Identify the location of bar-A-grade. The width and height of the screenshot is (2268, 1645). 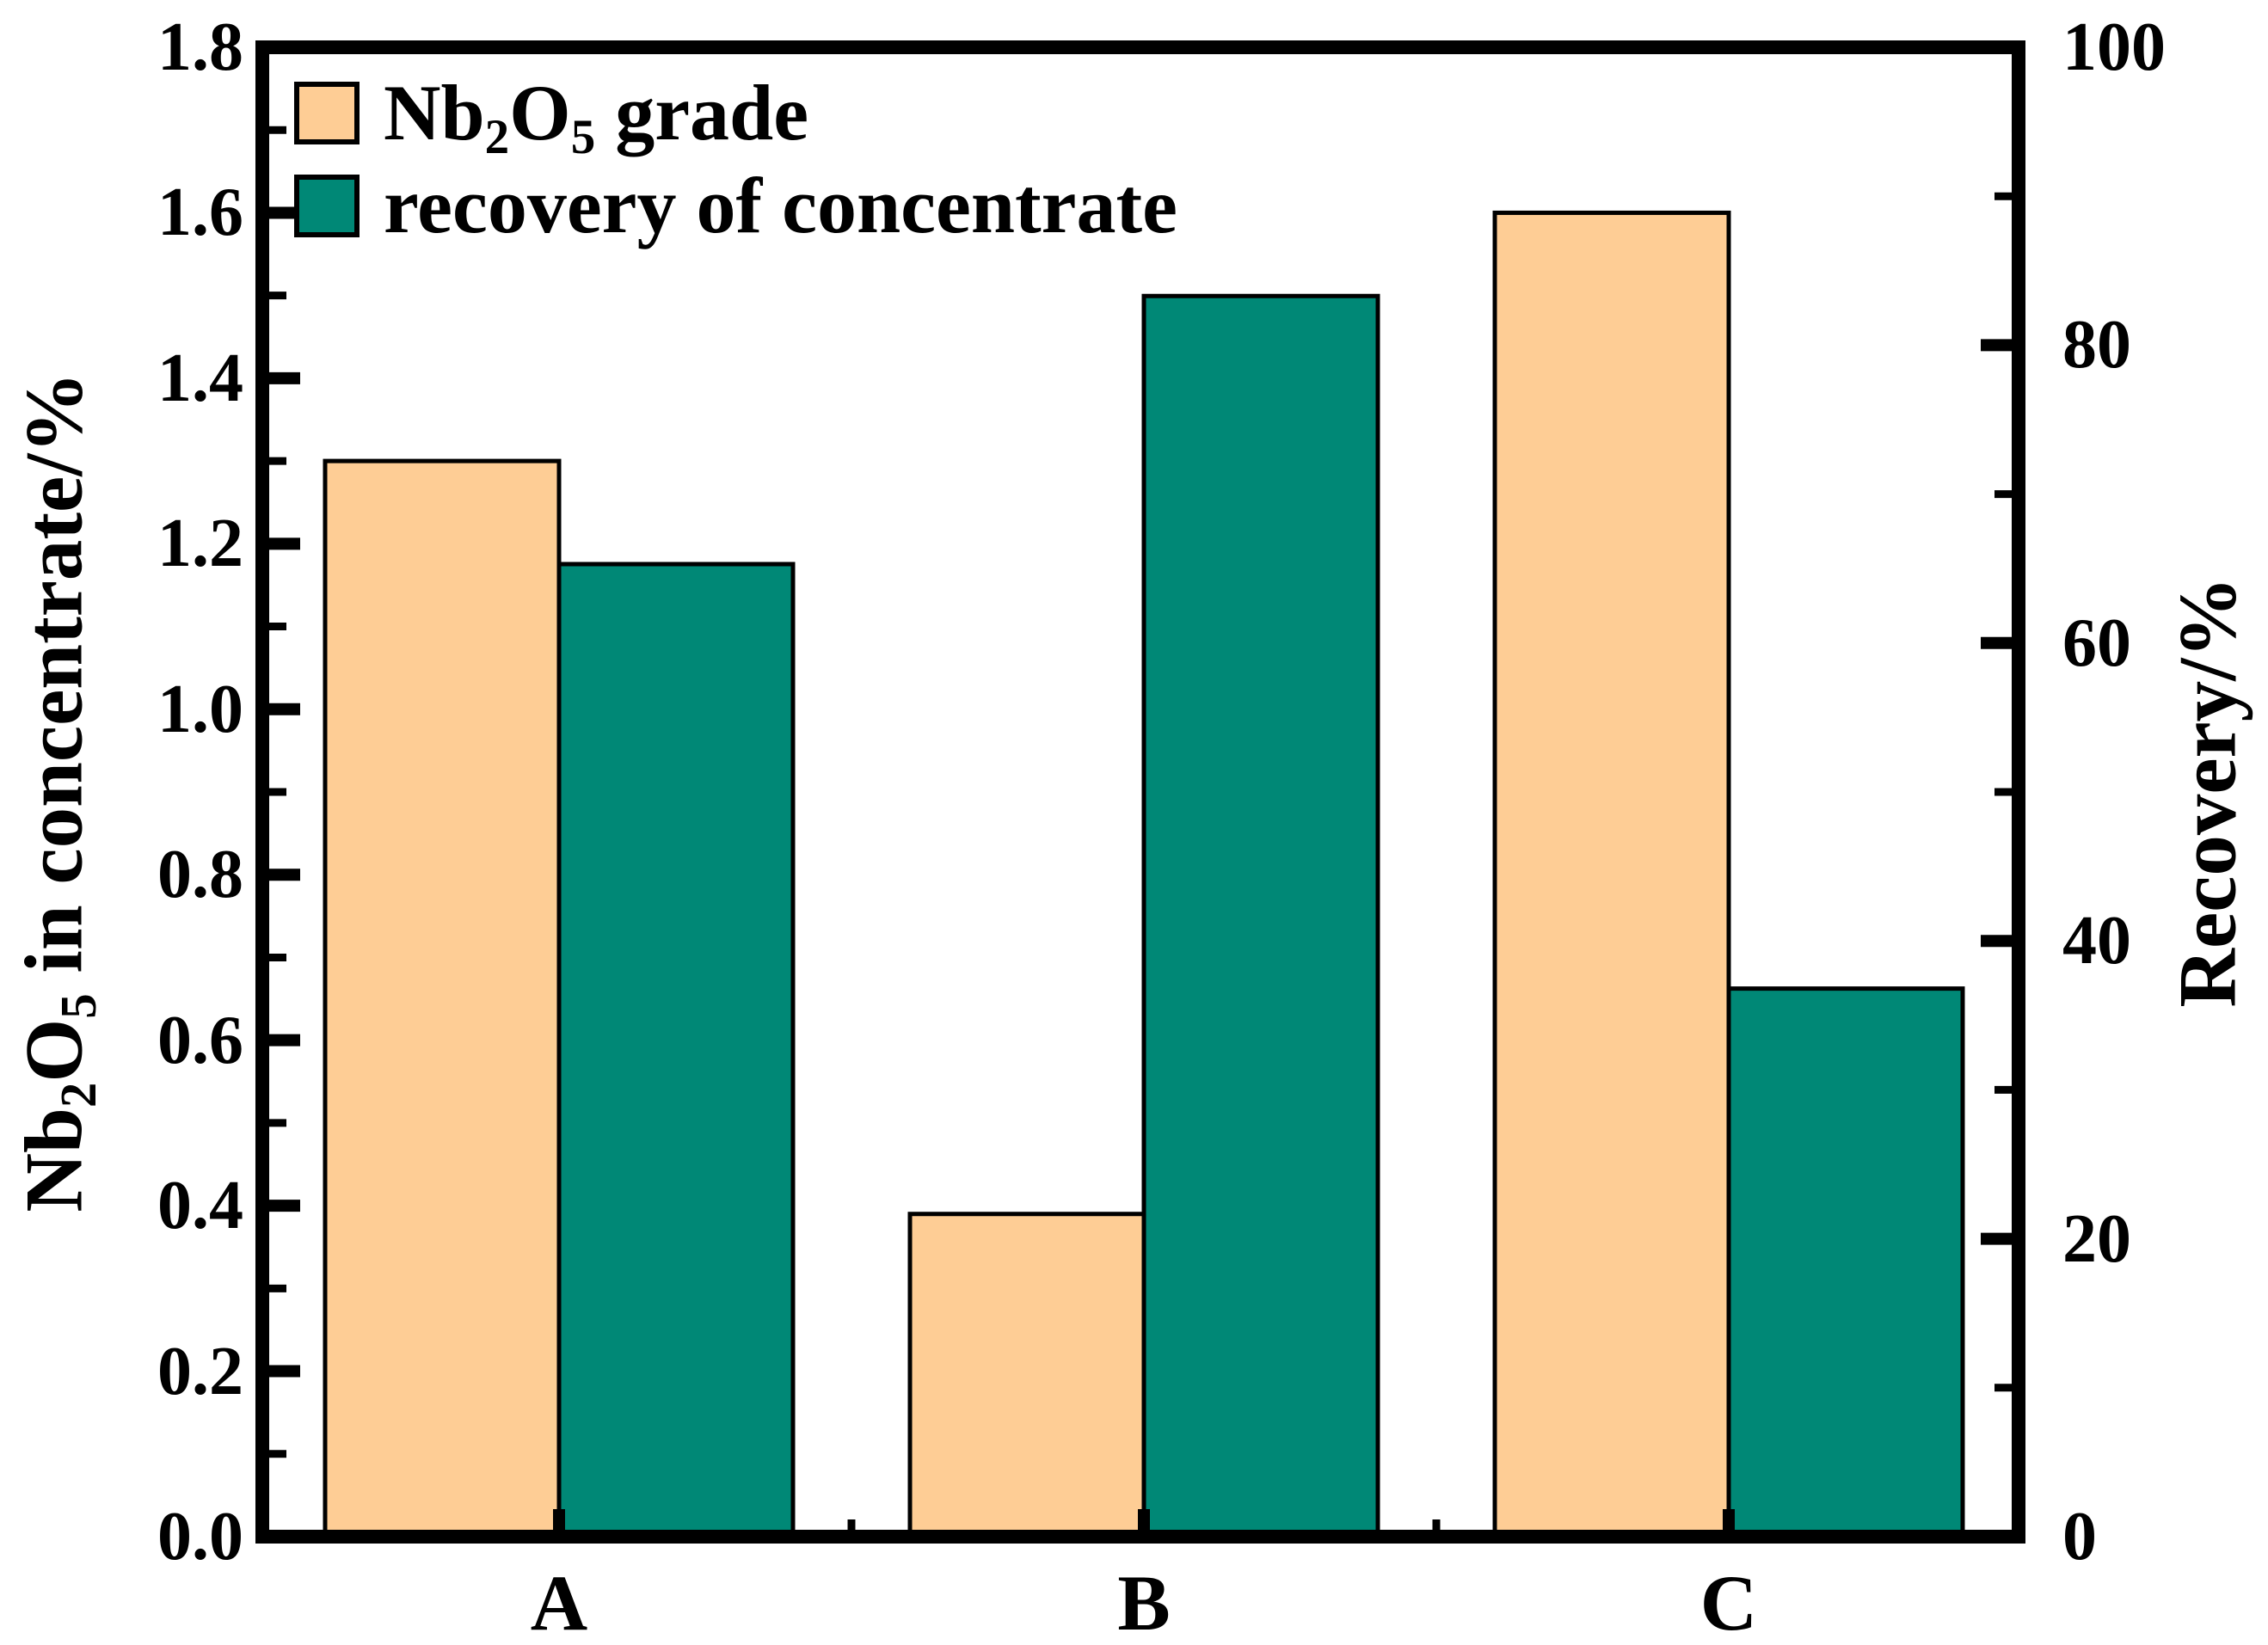
(443, 998).